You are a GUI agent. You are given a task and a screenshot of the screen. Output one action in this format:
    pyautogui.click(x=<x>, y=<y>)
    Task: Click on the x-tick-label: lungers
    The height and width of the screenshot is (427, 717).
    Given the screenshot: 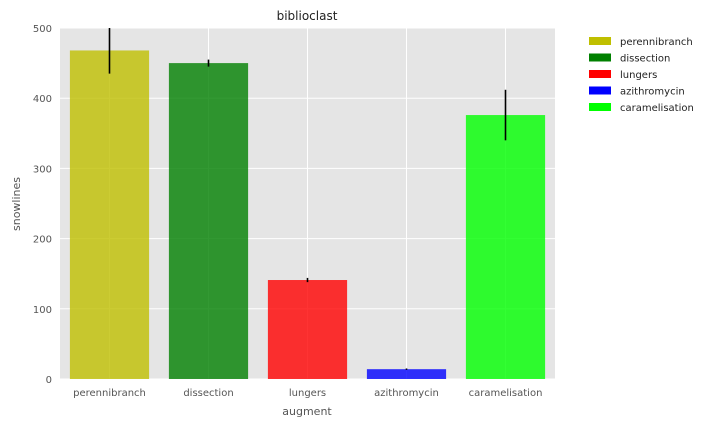 What is the action you would take?
    pyautogui.click(x=307, y=393)
    